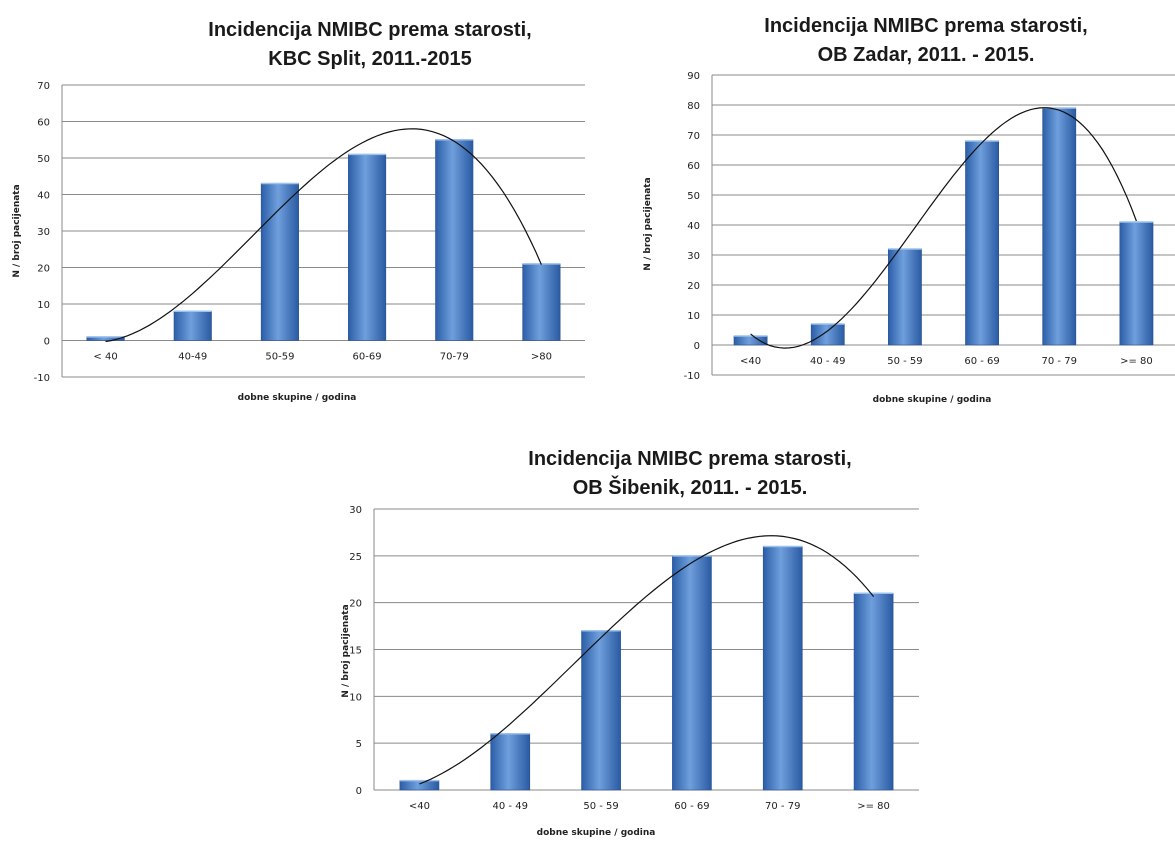 The width and height of the screenshot is (1175, 844). I want to click on y-tick-label: 5, so click(359, 744).